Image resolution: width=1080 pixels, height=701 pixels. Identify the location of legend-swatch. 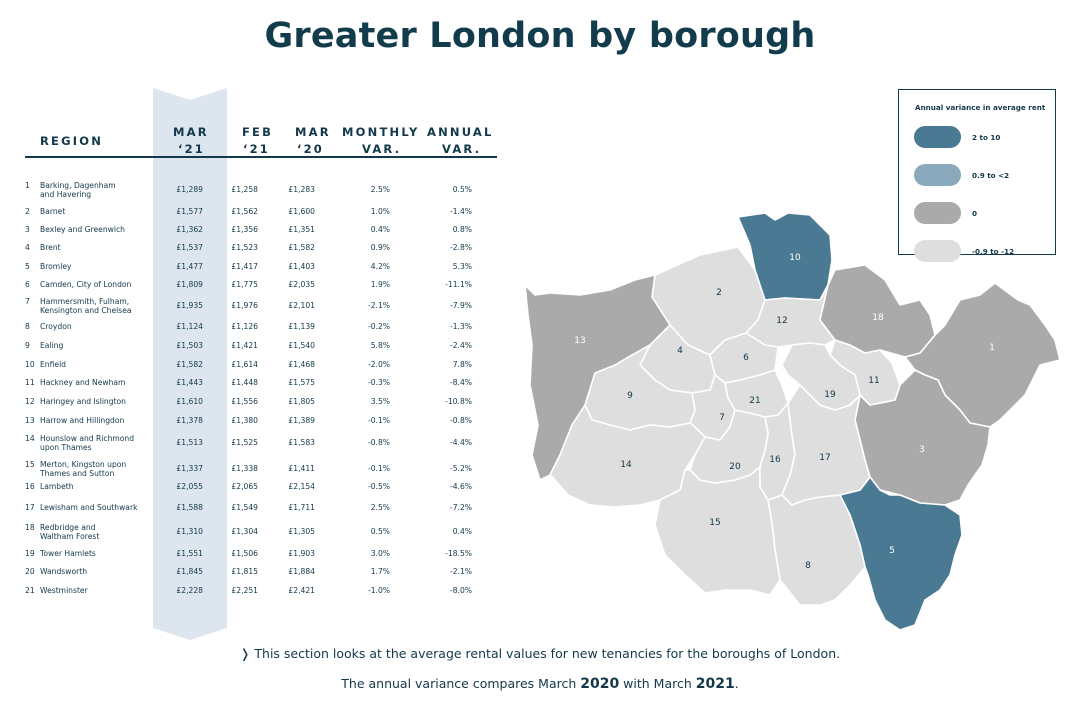
(937, 213).